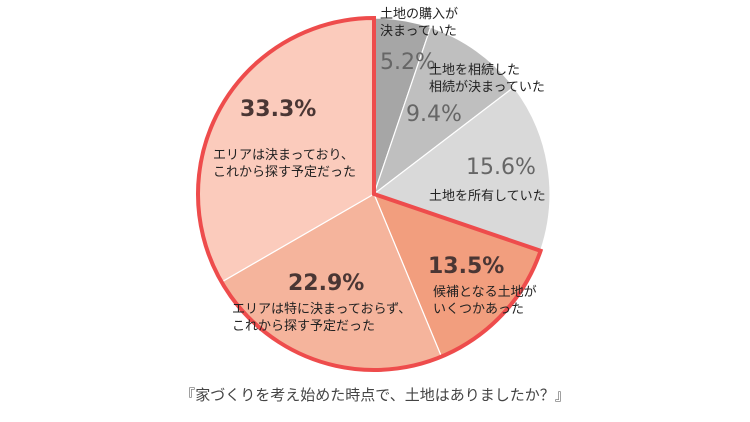  I want to click on slice-label-purchase: 土地の購入が 決まっていた, so click(419, 23).